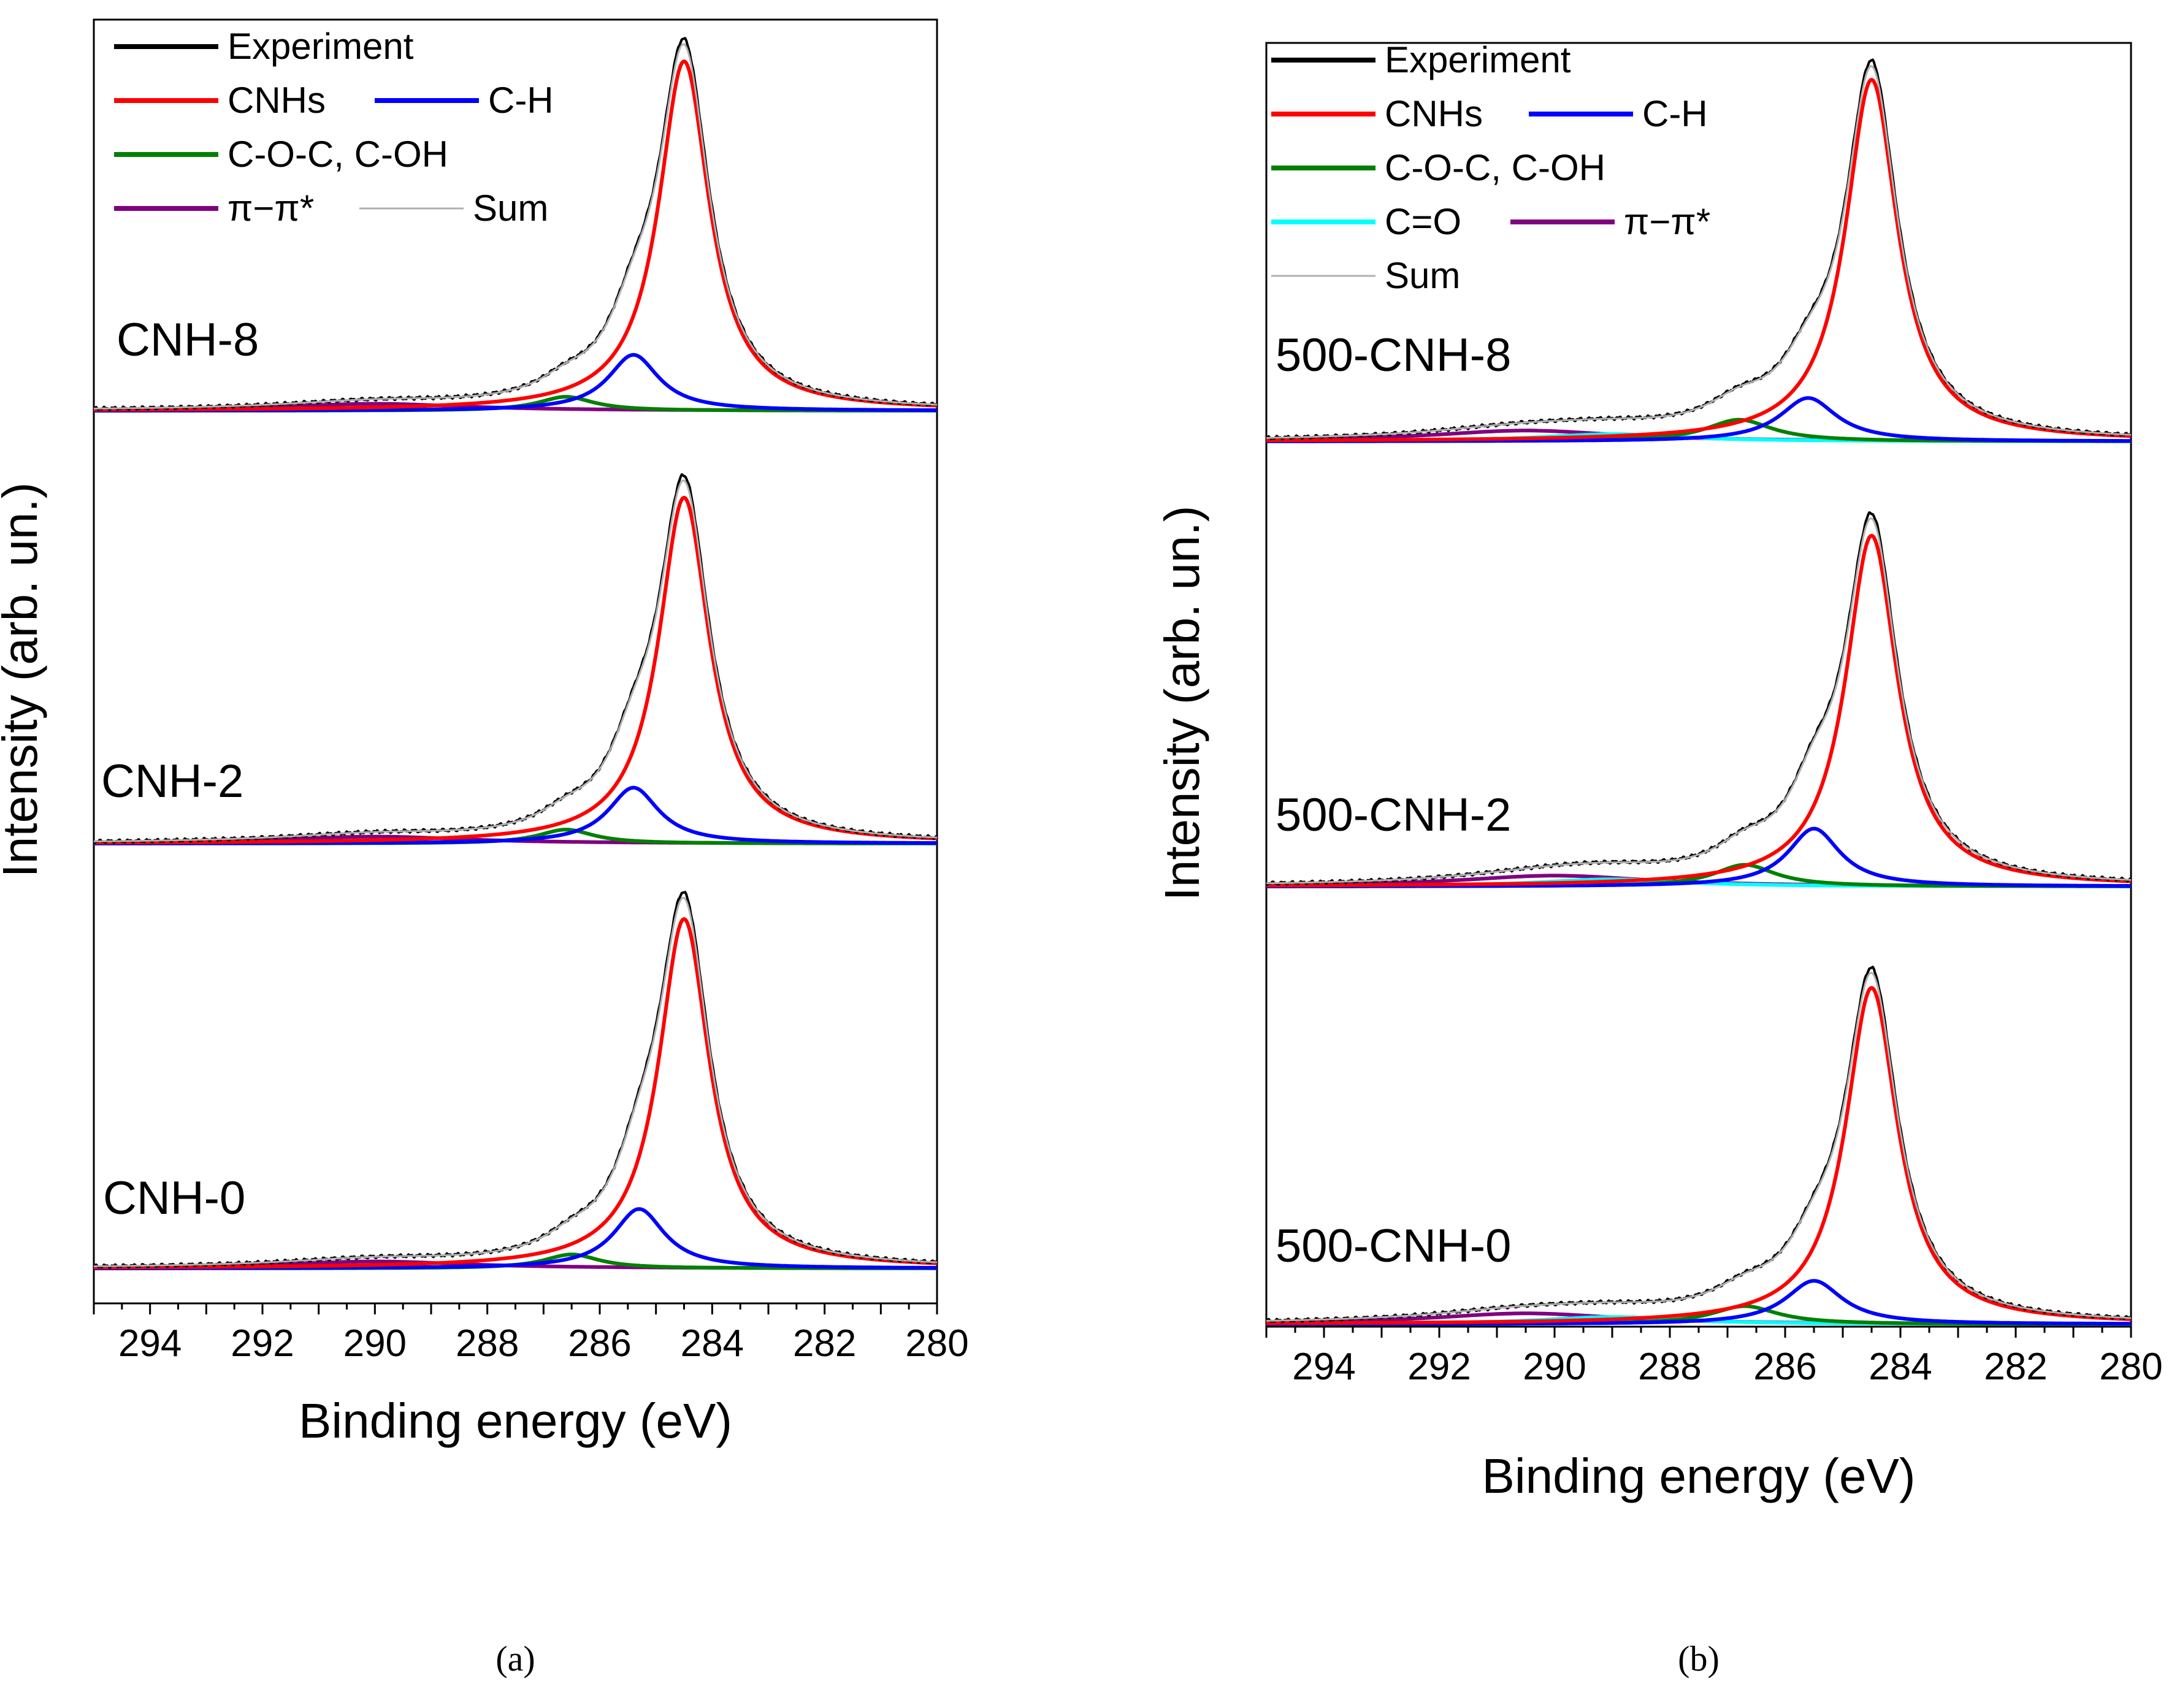  I want to click on sample-label: CNH-8, so click(188, 340).